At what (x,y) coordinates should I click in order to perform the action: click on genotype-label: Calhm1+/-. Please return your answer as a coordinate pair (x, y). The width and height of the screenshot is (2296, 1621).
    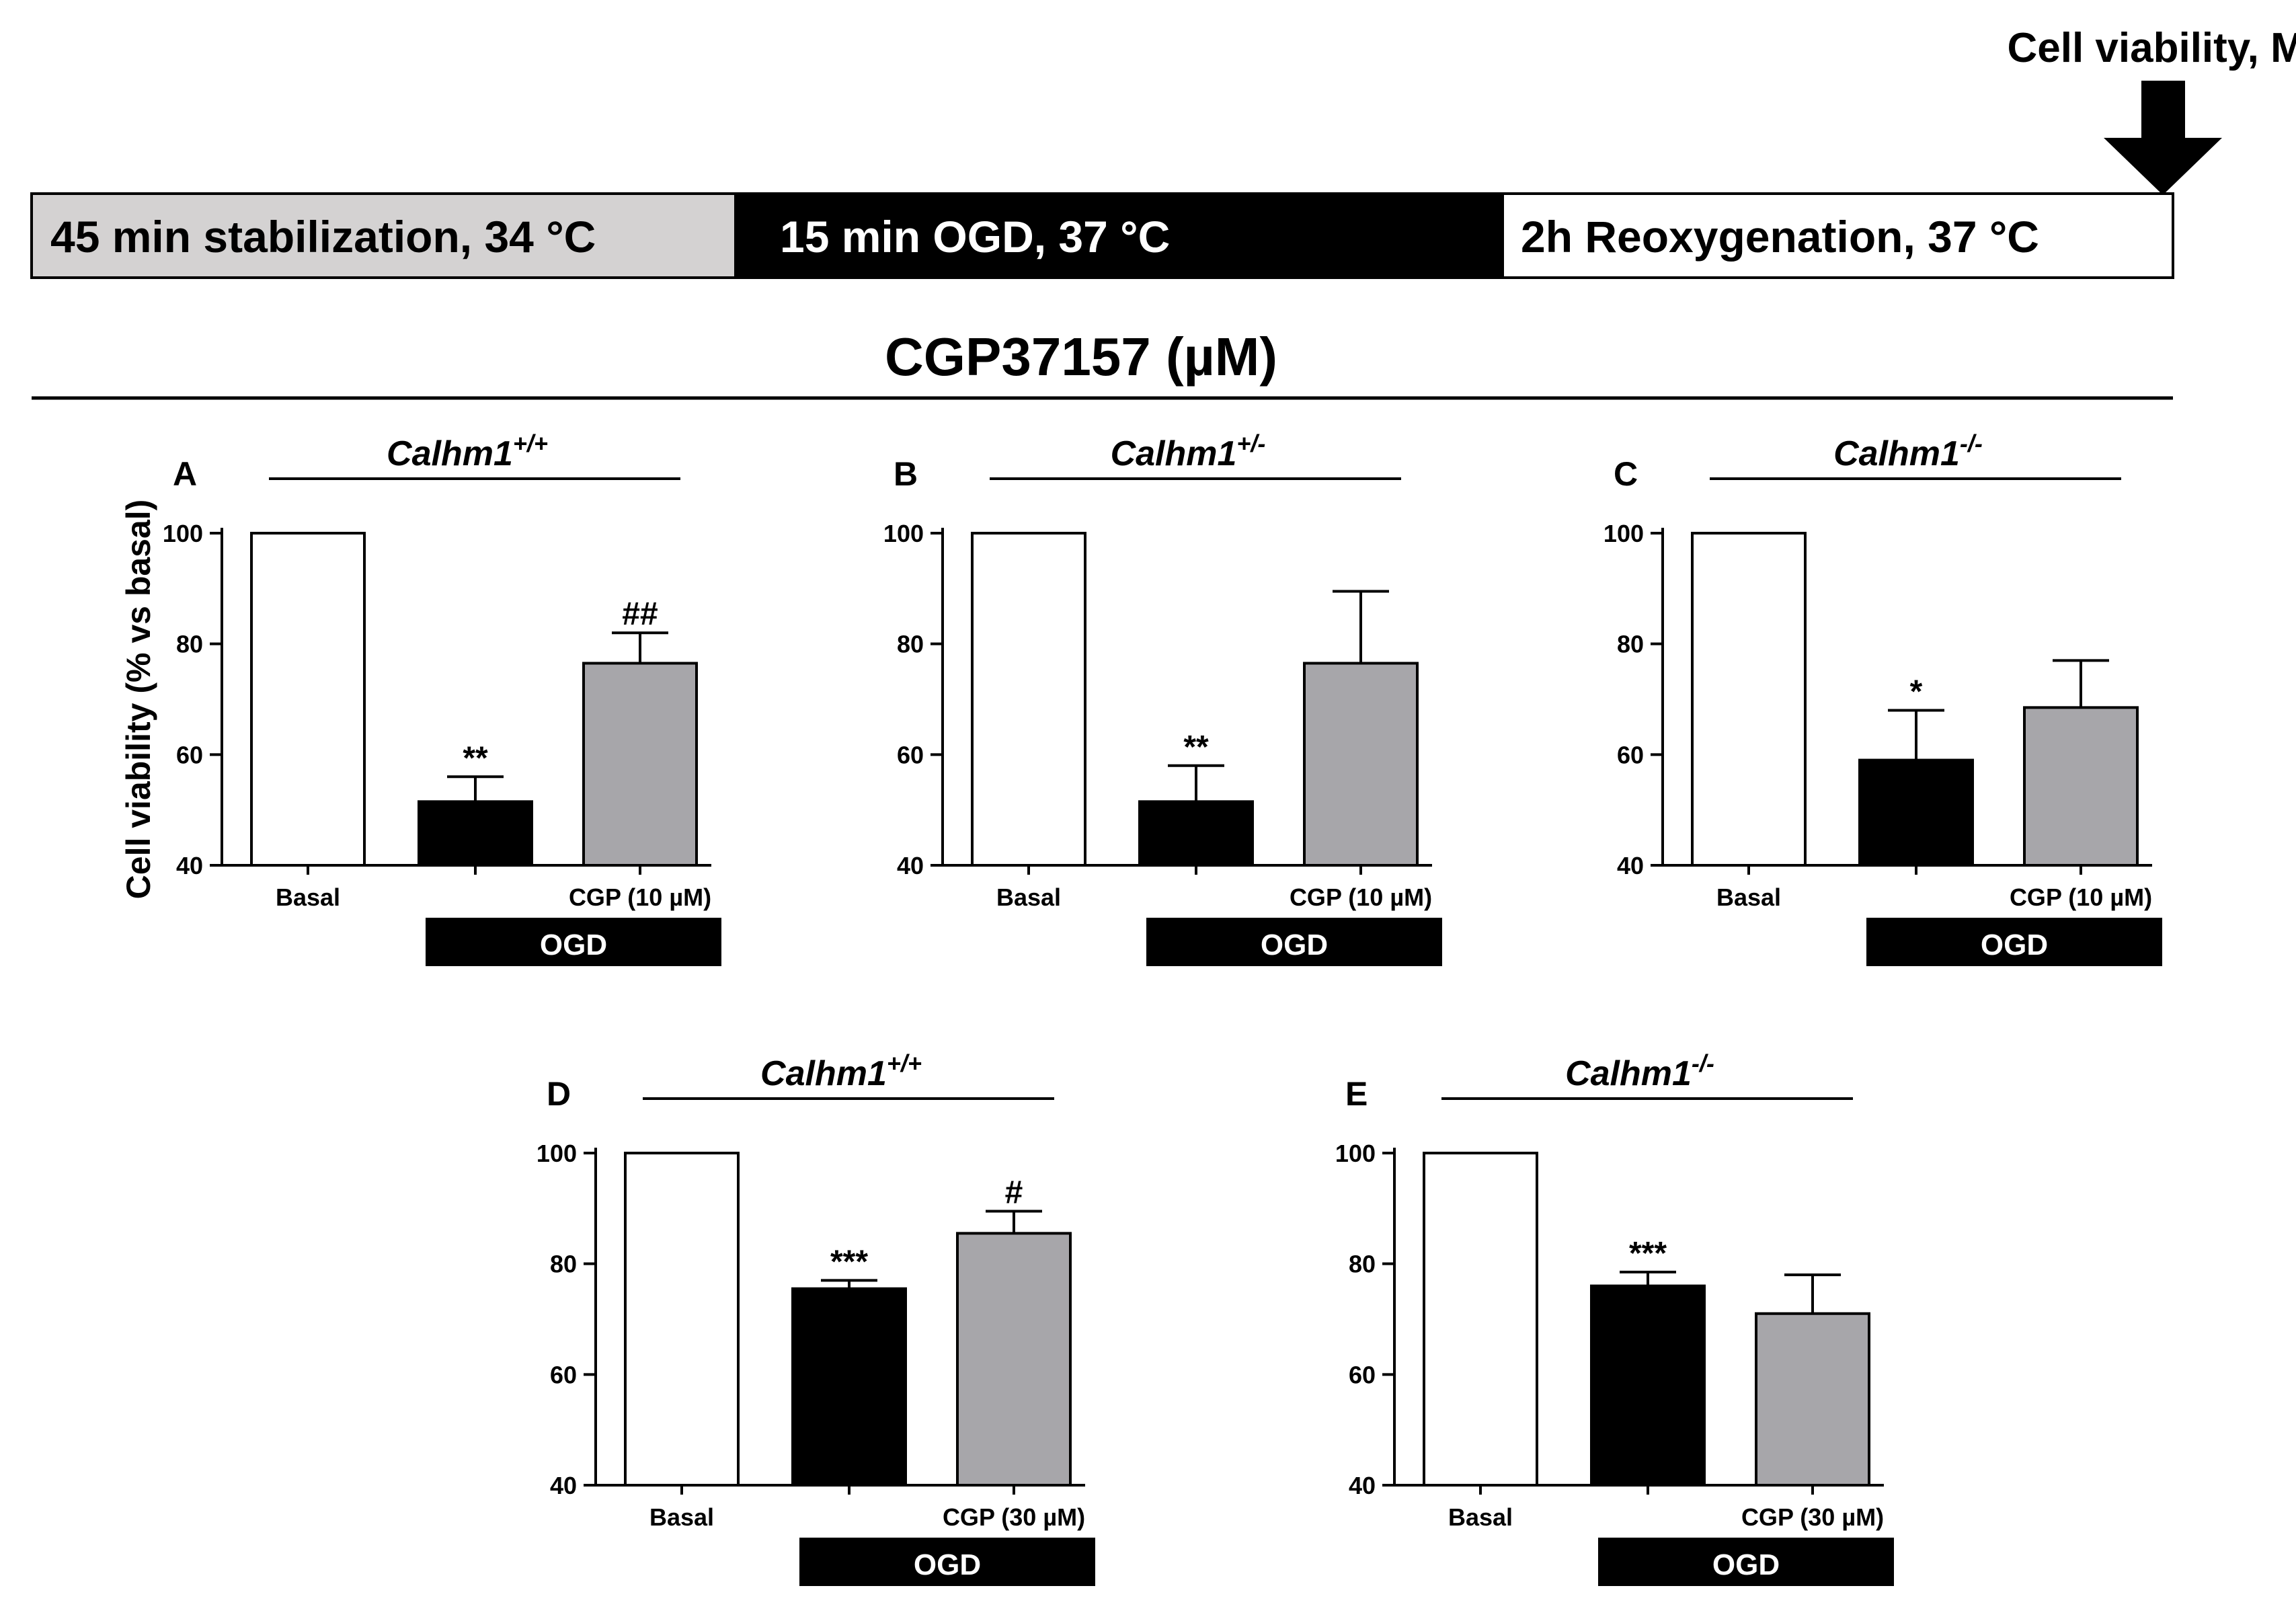
    Looking at the image, I should click on (1188, 452).